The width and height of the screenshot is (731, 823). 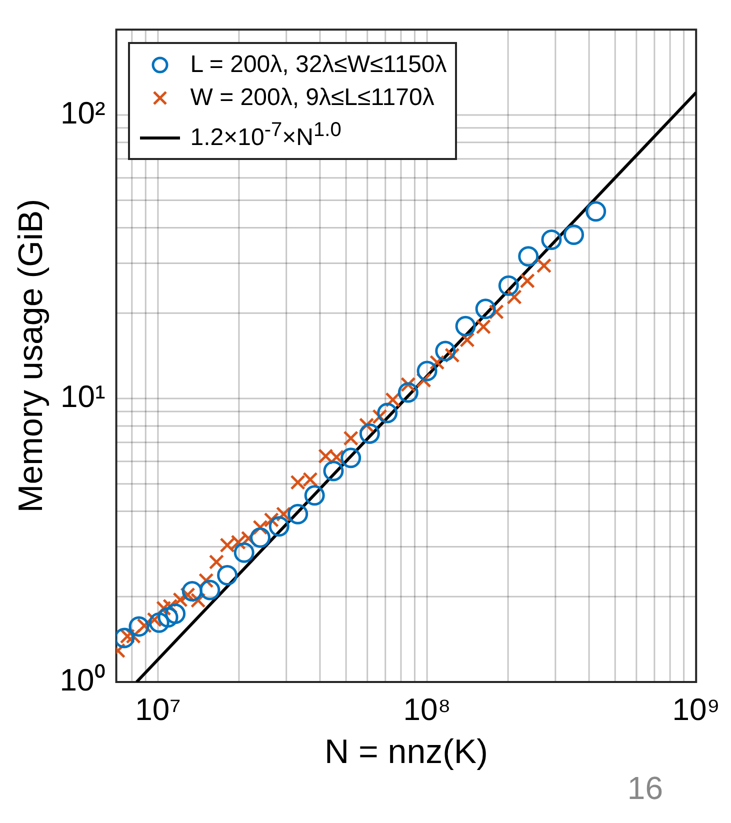 I want to click on y-axis-title: Memory usage (GiB), so click(x=31, y=355).